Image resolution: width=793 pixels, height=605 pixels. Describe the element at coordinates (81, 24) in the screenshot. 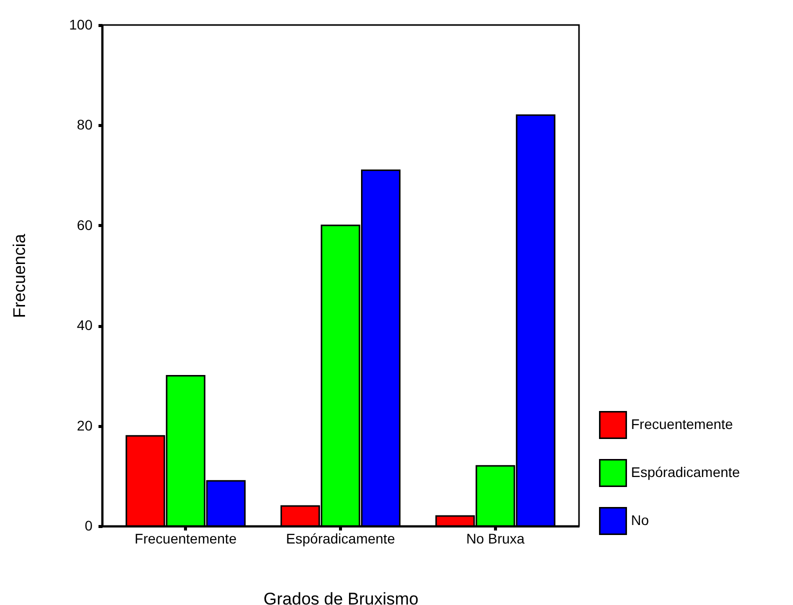

I see `y-tick-label: 100` at that location.